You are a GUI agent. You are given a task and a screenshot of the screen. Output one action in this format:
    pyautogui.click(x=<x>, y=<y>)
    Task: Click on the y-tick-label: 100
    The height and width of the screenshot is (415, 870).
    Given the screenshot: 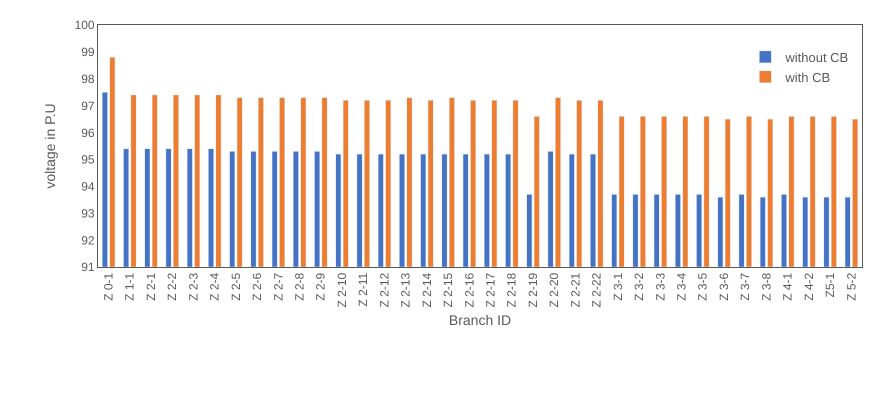 What is the action you would take?
    pyautogui.click(x=84, y=25)
    